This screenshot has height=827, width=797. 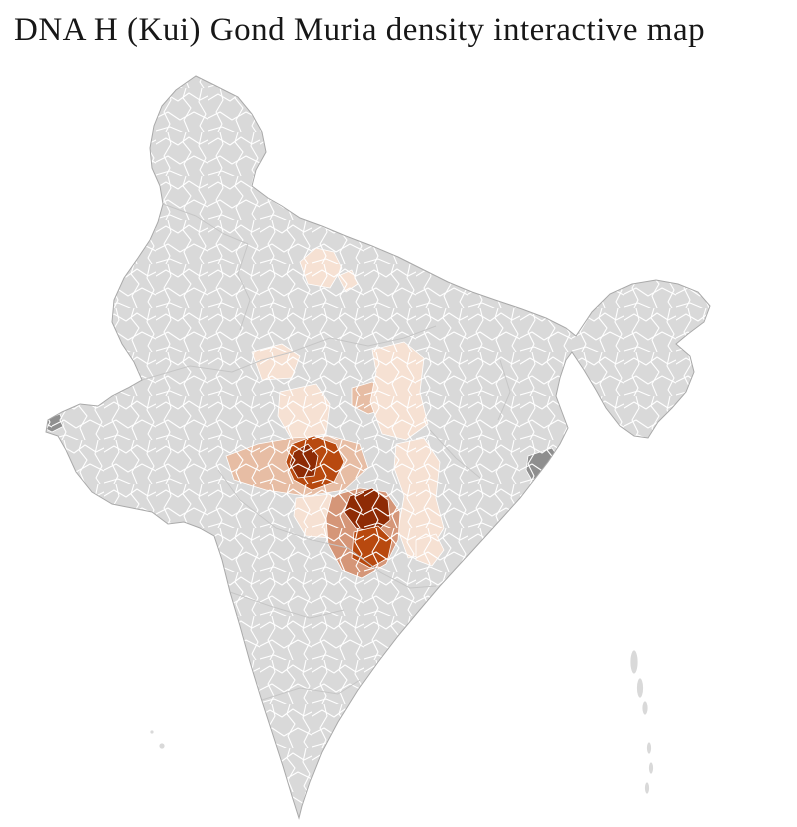 I want to click on lakshadweep-islands, so click(x=157, y=739).